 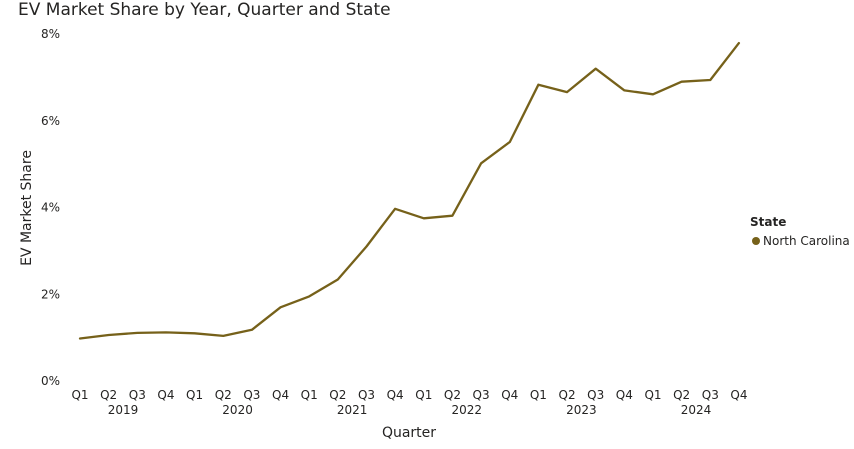 I want to click on x-year-label: 2020, so click(x=237, y=410).